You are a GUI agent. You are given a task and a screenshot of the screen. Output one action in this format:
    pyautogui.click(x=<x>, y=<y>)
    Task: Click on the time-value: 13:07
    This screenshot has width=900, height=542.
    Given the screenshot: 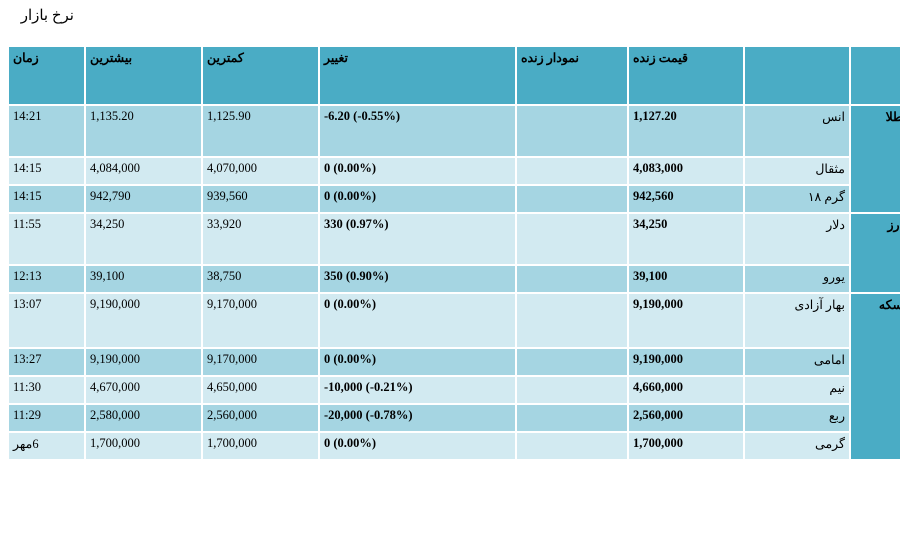 What is the action you would take?
    pyautogui.click(x=46, y=320)
    